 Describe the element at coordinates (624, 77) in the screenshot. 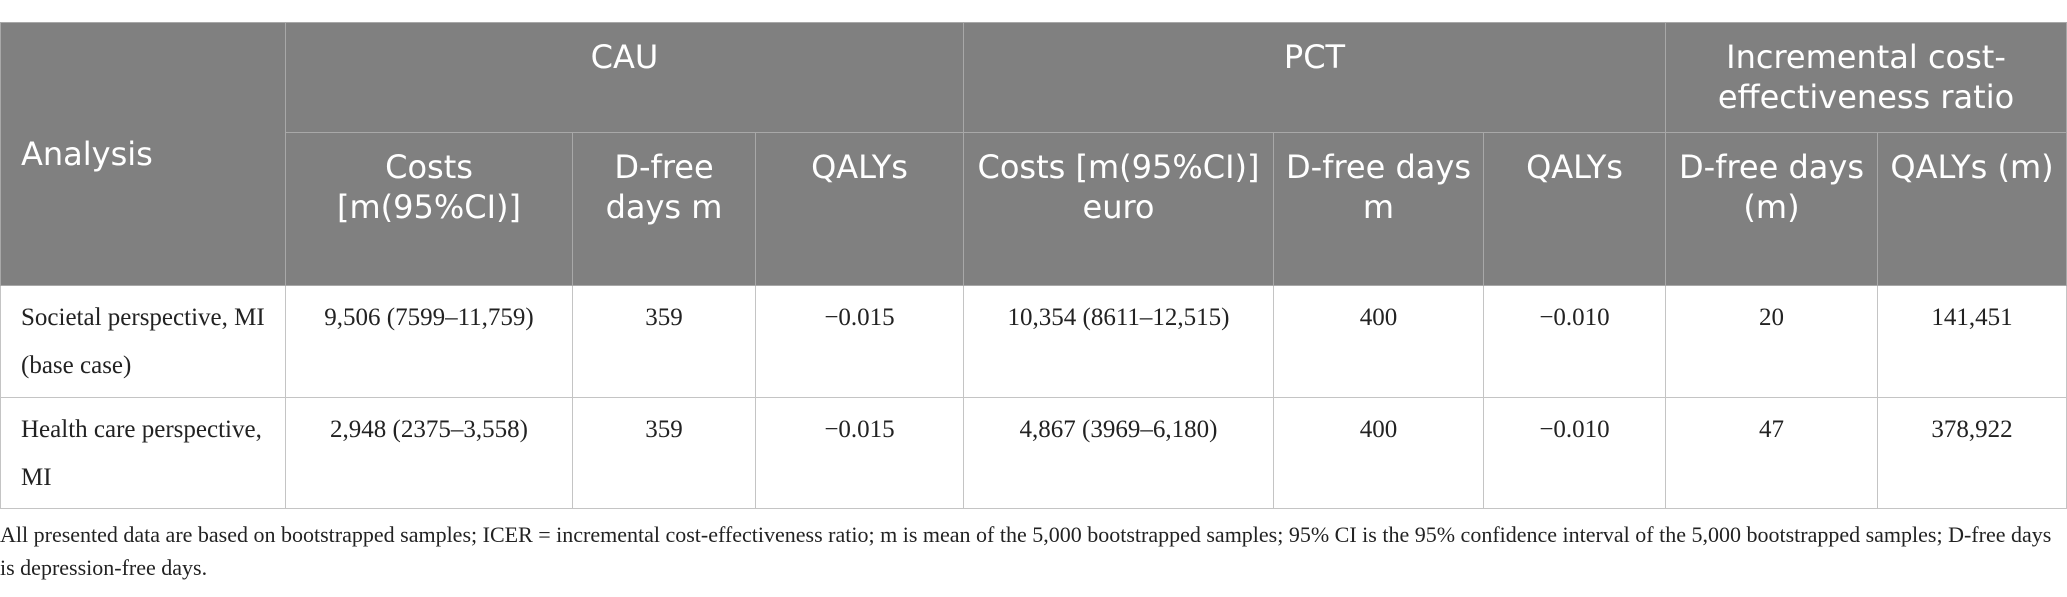

I see `header-group-cau: CAU` at that location.